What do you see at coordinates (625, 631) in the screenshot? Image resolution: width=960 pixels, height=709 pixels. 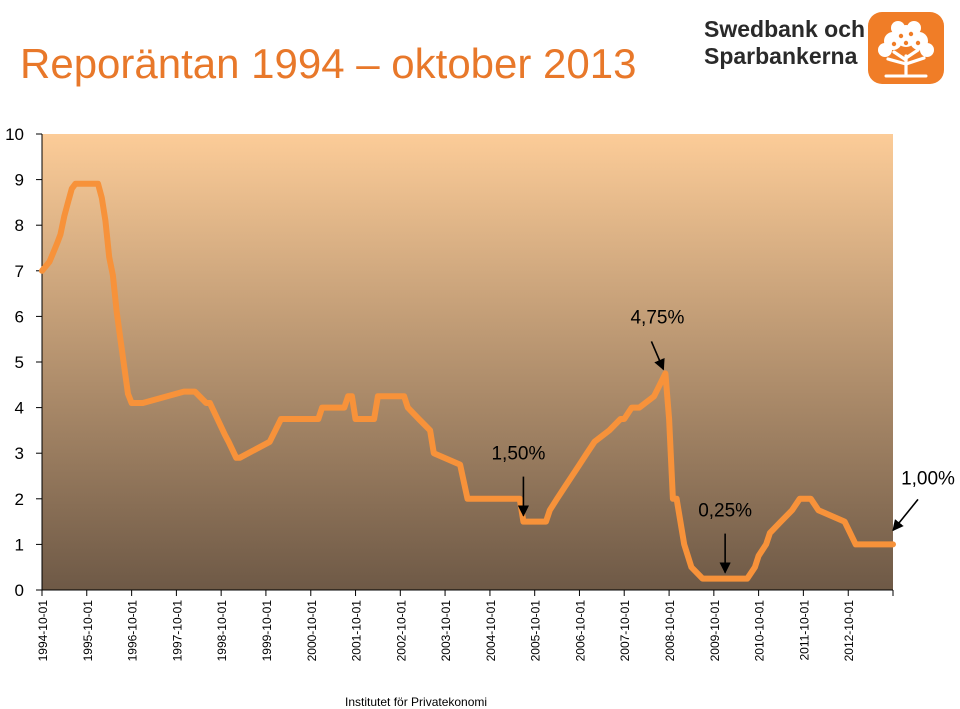 I see `x-tick-label: 2007-10-01` at bounding box center [625, 631].